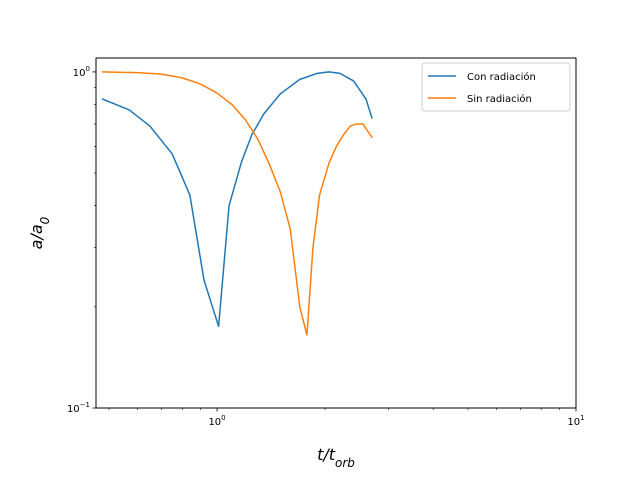 The image size is (640, 480). Describe the element at coordinates (78, 408) in the screenshot. I see `y-tick-label: 10⁻¹` at that location.